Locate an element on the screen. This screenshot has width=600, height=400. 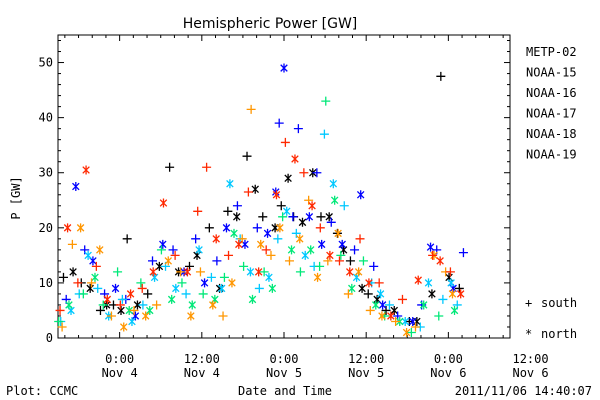
x-axis-label: Date and Time is located at coordinates (285, 391).